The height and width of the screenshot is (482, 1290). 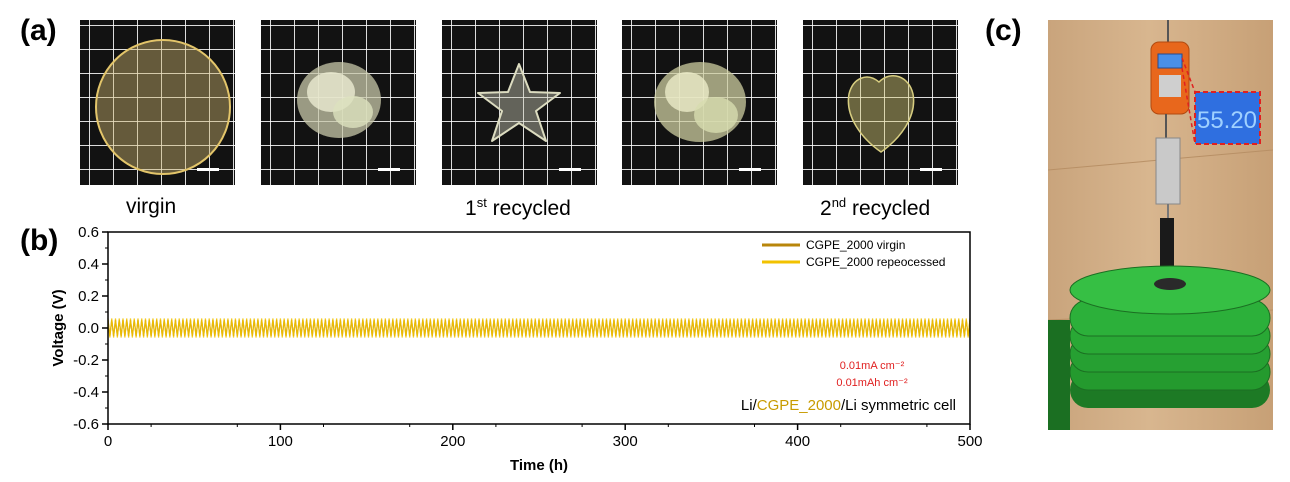 I want to click on strap-clamp, so click(x=1168, y=171).